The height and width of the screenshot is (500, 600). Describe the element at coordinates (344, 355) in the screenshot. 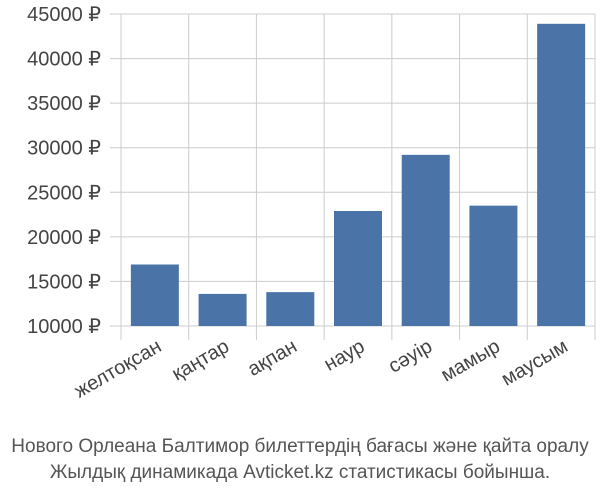

I see `x-tick-label: наур` at that location.